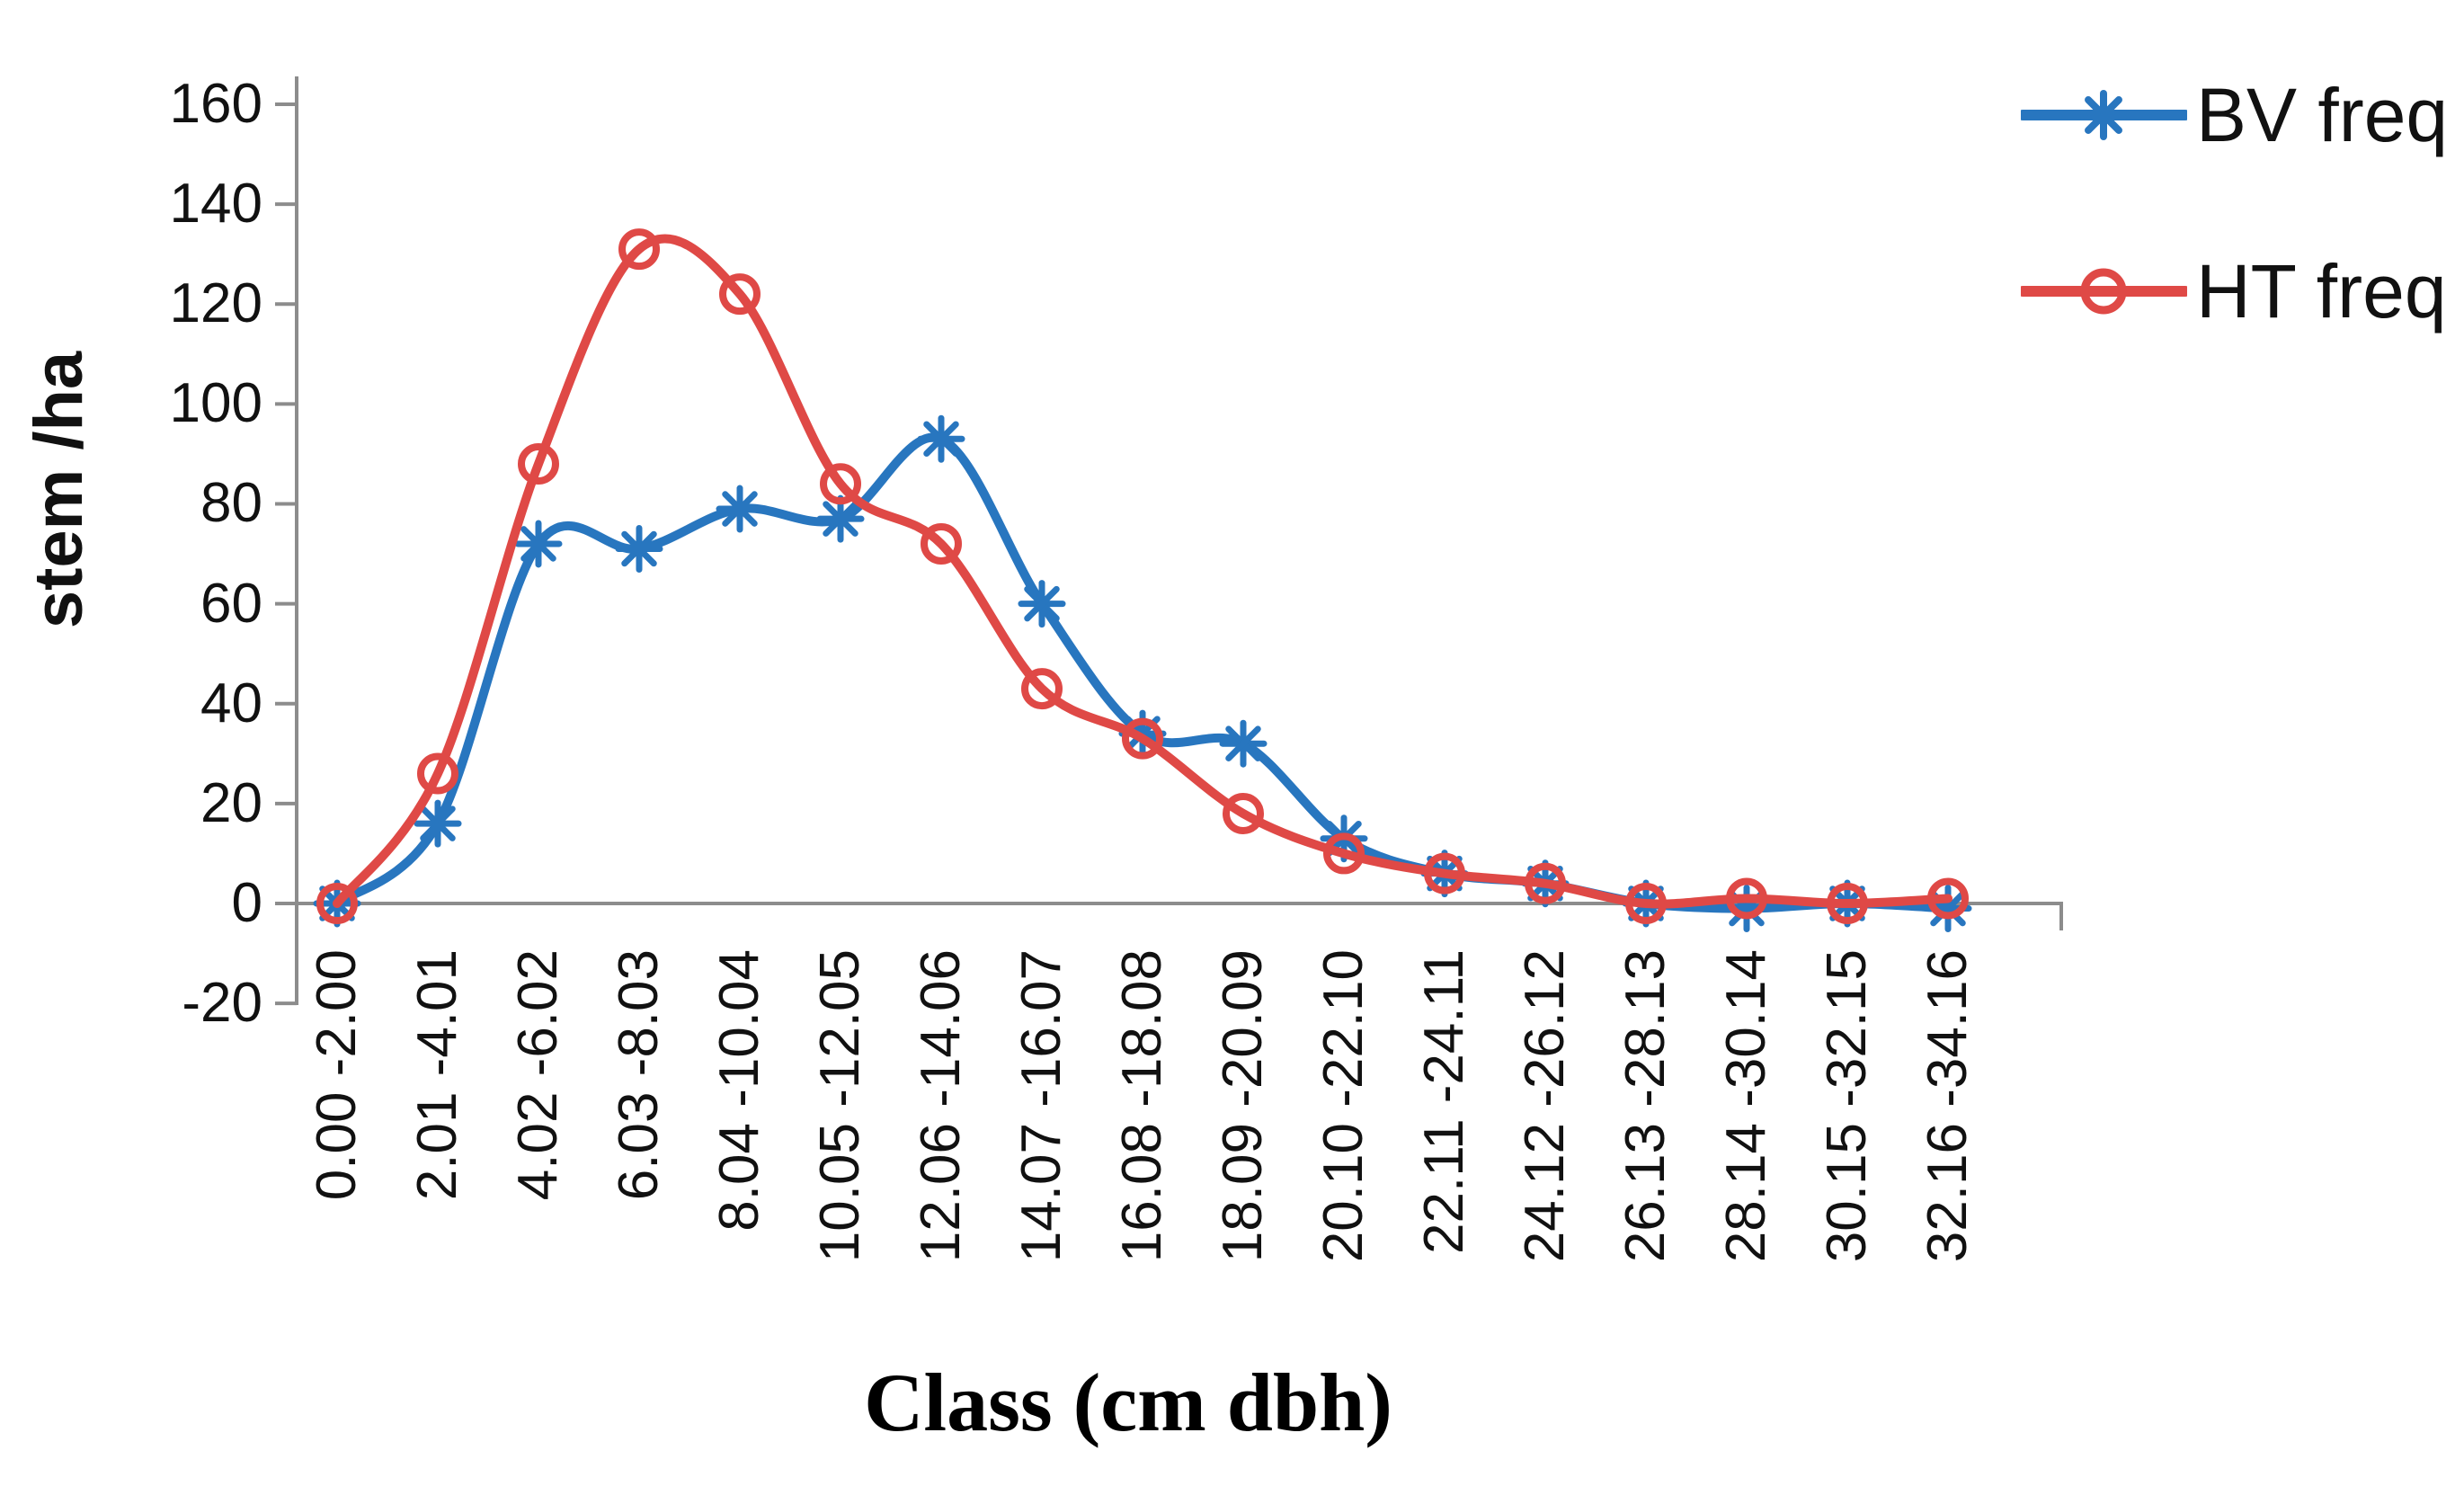 Image resolution: width=2464 pixels, height=1495 pixels. I want to click on x-tick-label-15: 28.14 -30.14, so click(1746, 1106).